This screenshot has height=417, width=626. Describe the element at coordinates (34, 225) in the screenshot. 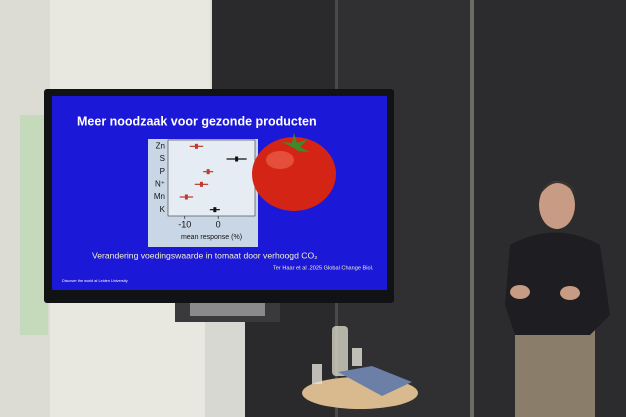

I see `green-reflection` at that location.